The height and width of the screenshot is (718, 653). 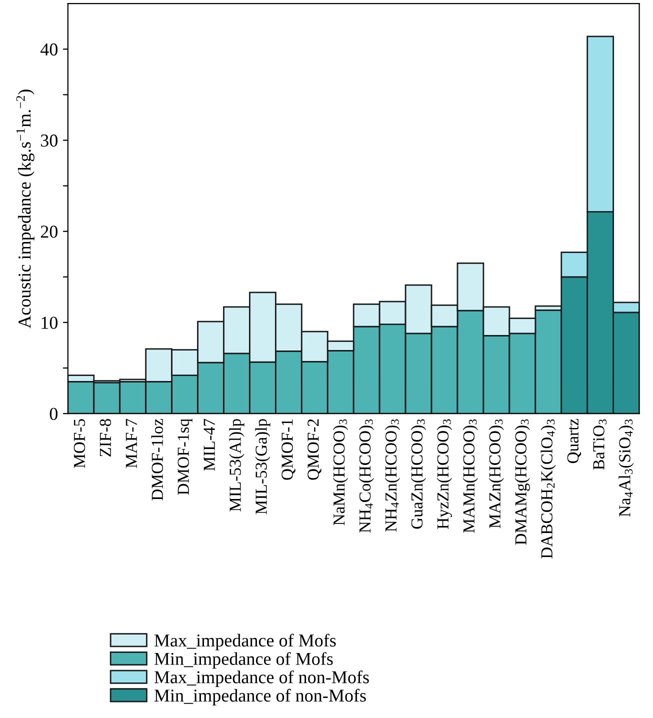 What do you see at coordinates (315, 449) in the screenshot?
I see `x-tick-label: QMOF-2` at bounding box center [315, 449].